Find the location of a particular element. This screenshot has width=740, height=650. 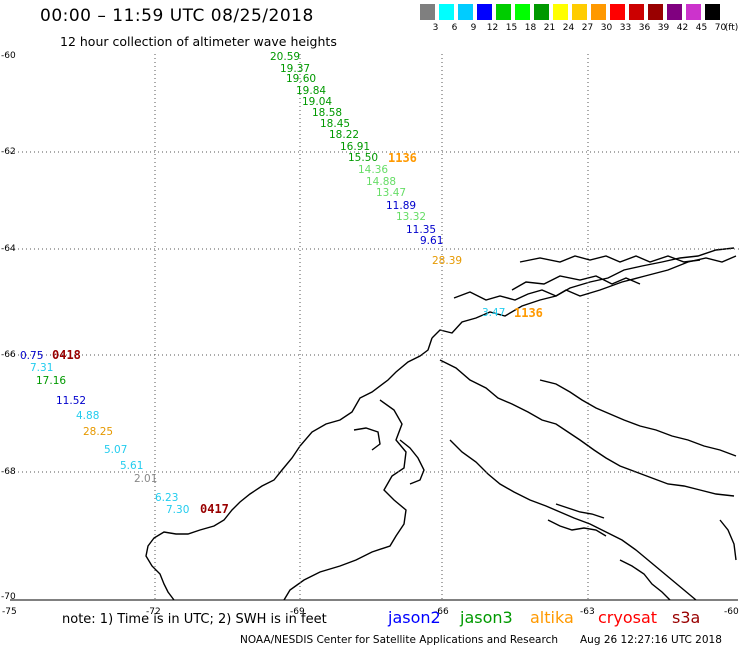

swh-label: 14.36 is located at coordinates (373, 170).